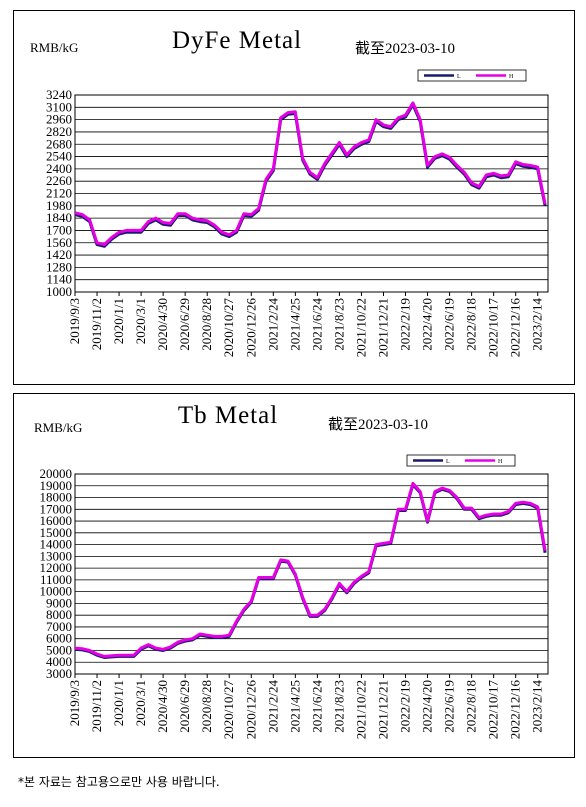 The height and width of the screenshot is (807, 586). Describe the element at coordinates (59, 180) in the screenshot. I see `y-tick-label: 2260` at that location.